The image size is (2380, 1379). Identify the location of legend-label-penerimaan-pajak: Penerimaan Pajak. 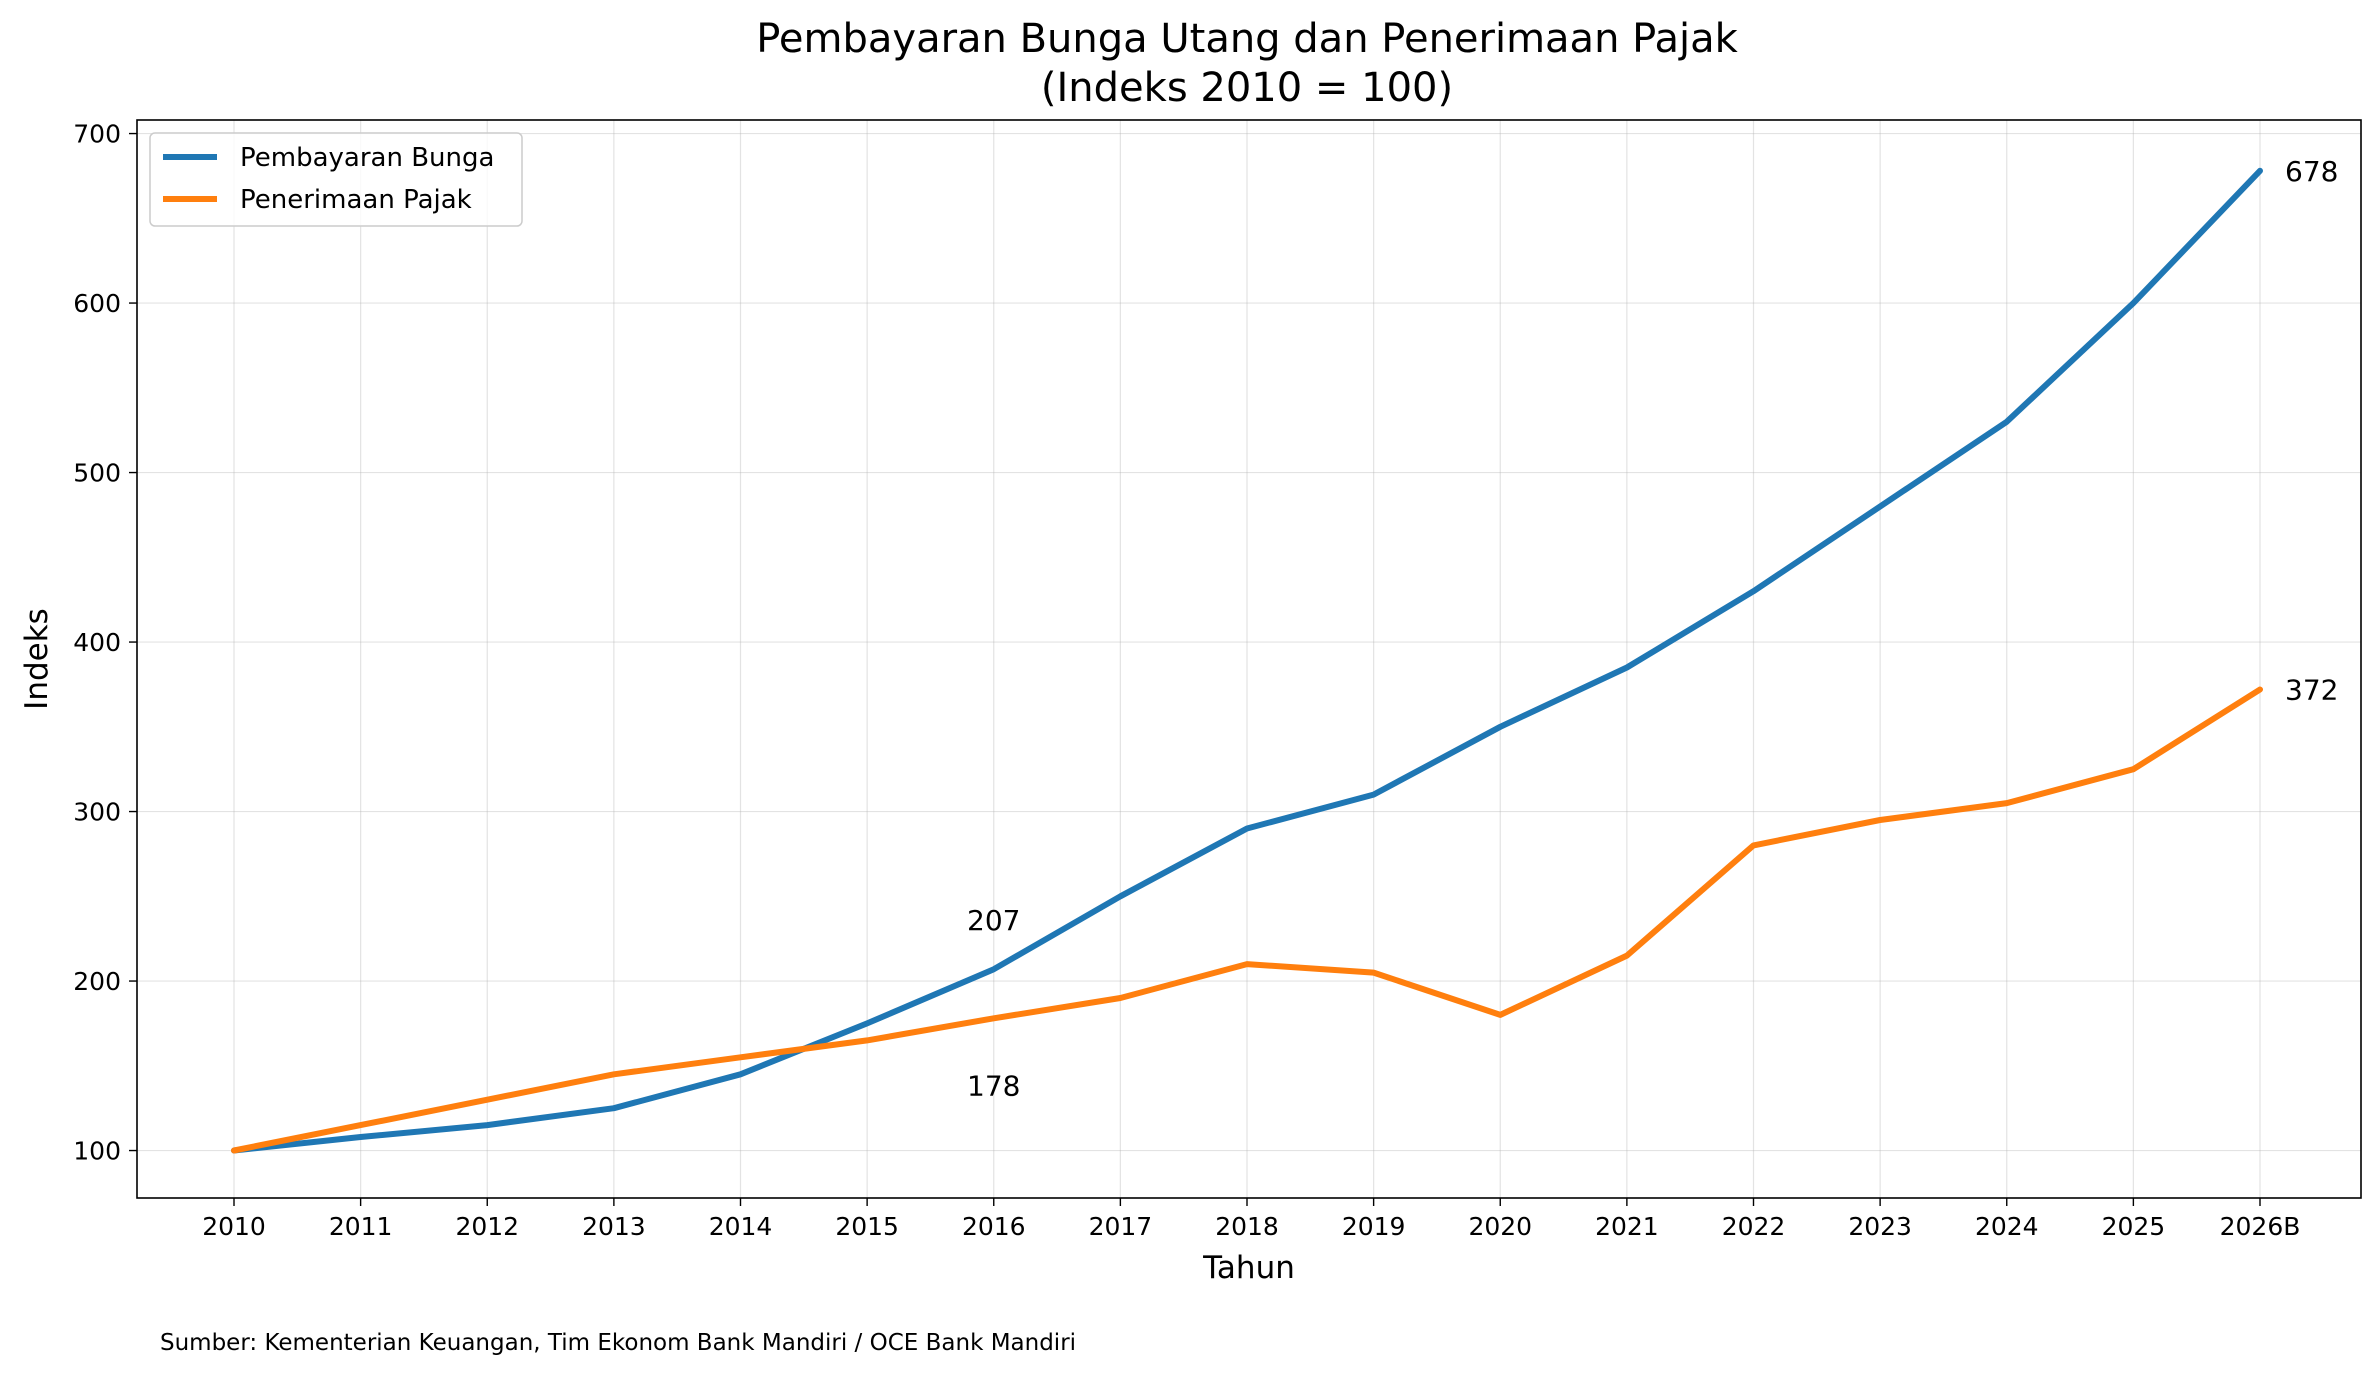
(356, 200).